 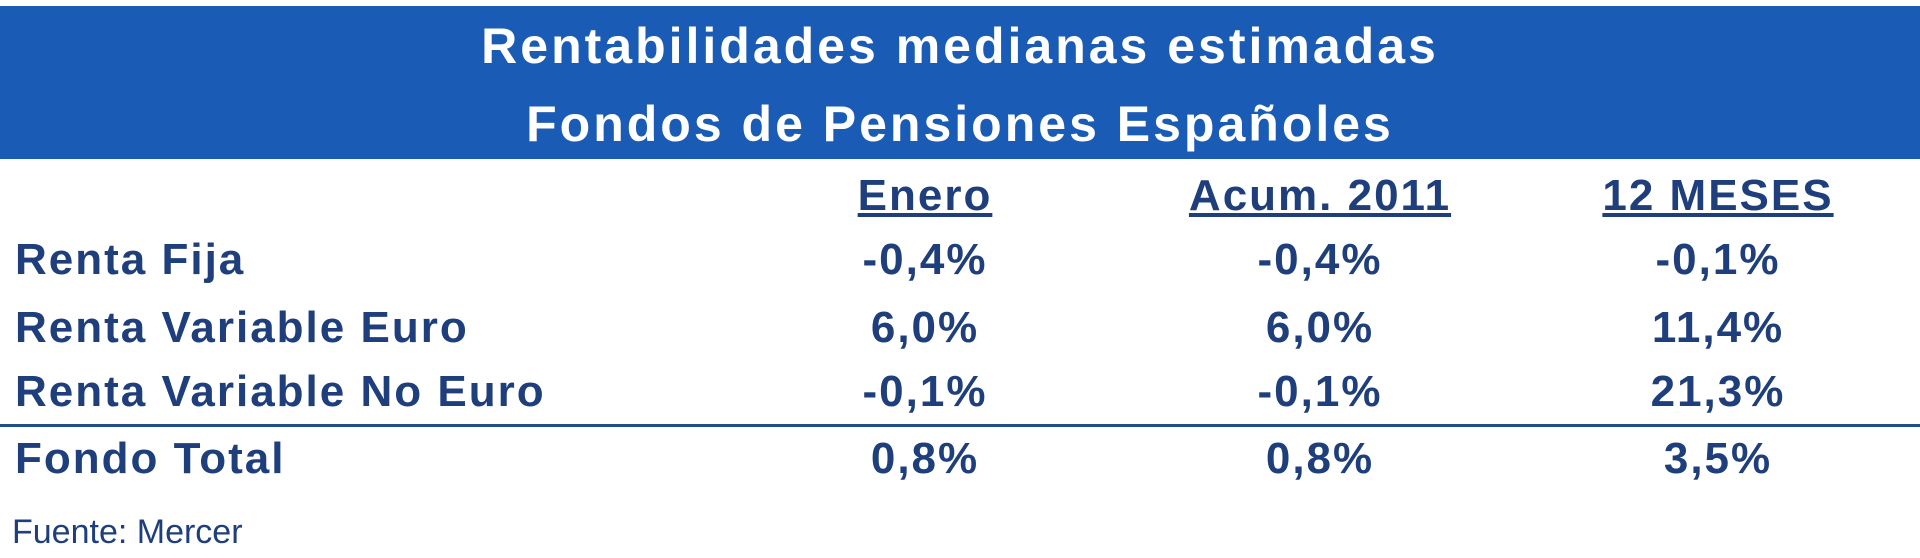 I want to click on row-label: Renta Variable No Euro, so click(x=280, y=391).